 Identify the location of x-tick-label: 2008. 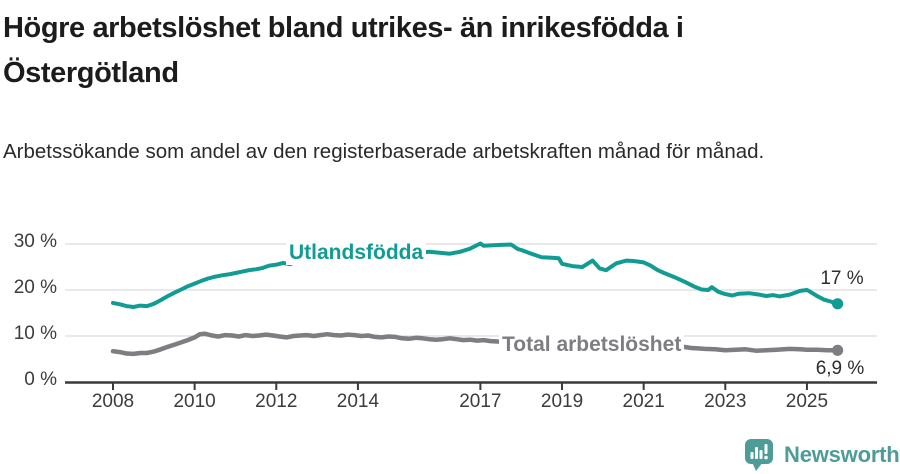
(113, 401).